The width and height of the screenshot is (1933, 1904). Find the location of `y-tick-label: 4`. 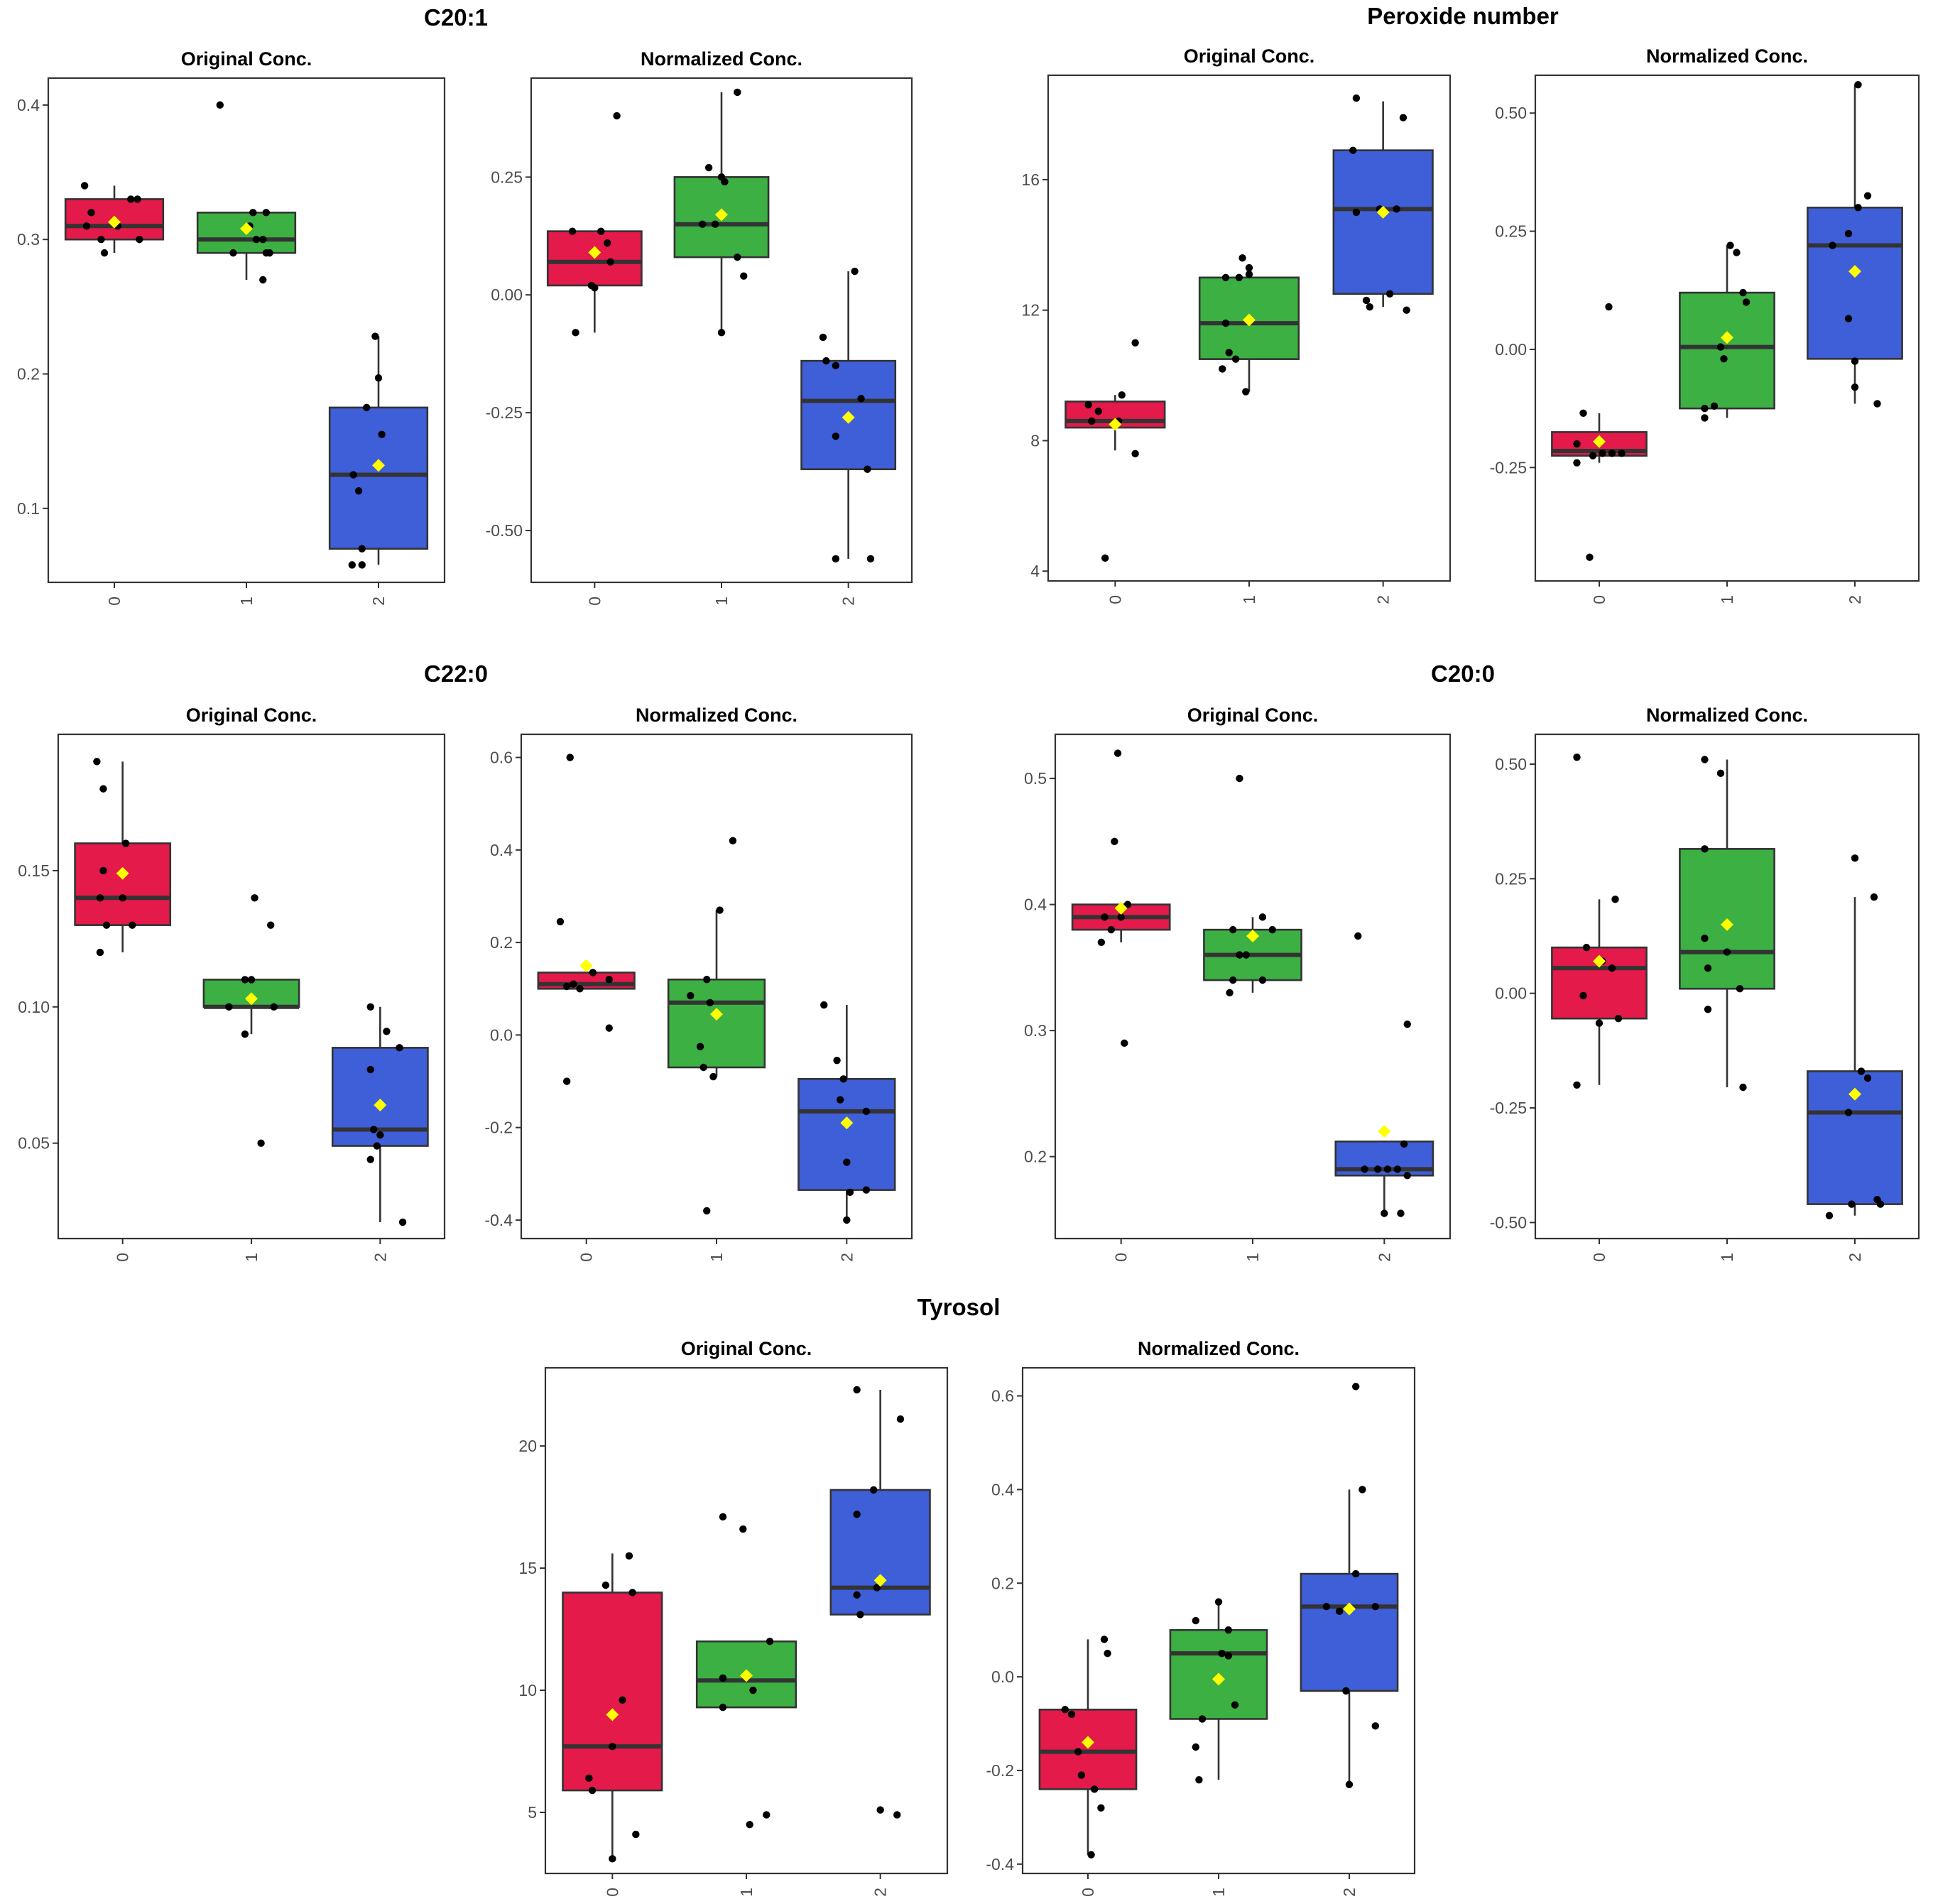

y-tick-label: 4 is located at coordinates (1035, 571).